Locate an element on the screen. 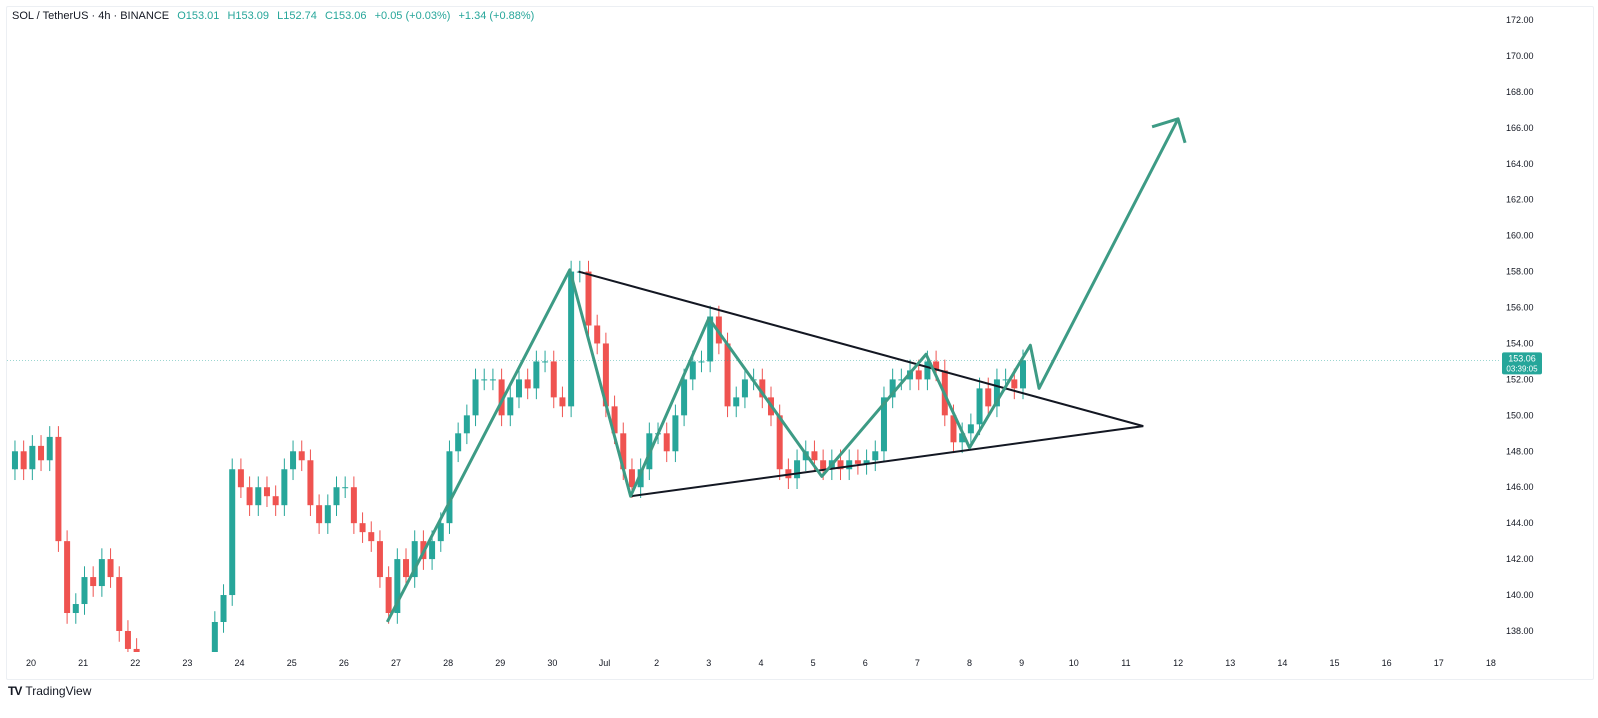  y-tick-label: 148.00 is located at coordinates (1520, 451).